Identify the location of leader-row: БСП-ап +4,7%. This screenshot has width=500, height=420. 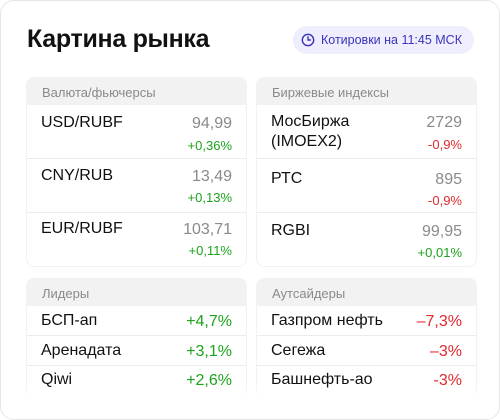
(136, 321).